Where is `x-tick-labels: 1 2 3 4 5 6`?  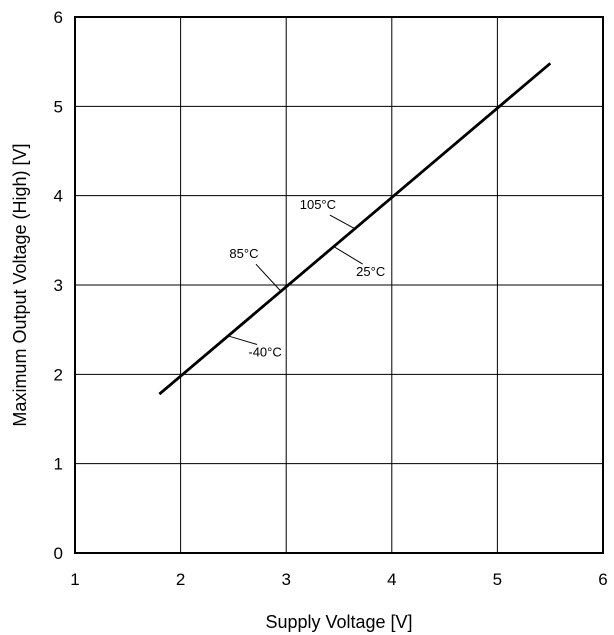
x-tick-labels: 1 2 3 4 5 6 is located at coordinates (338, 579).